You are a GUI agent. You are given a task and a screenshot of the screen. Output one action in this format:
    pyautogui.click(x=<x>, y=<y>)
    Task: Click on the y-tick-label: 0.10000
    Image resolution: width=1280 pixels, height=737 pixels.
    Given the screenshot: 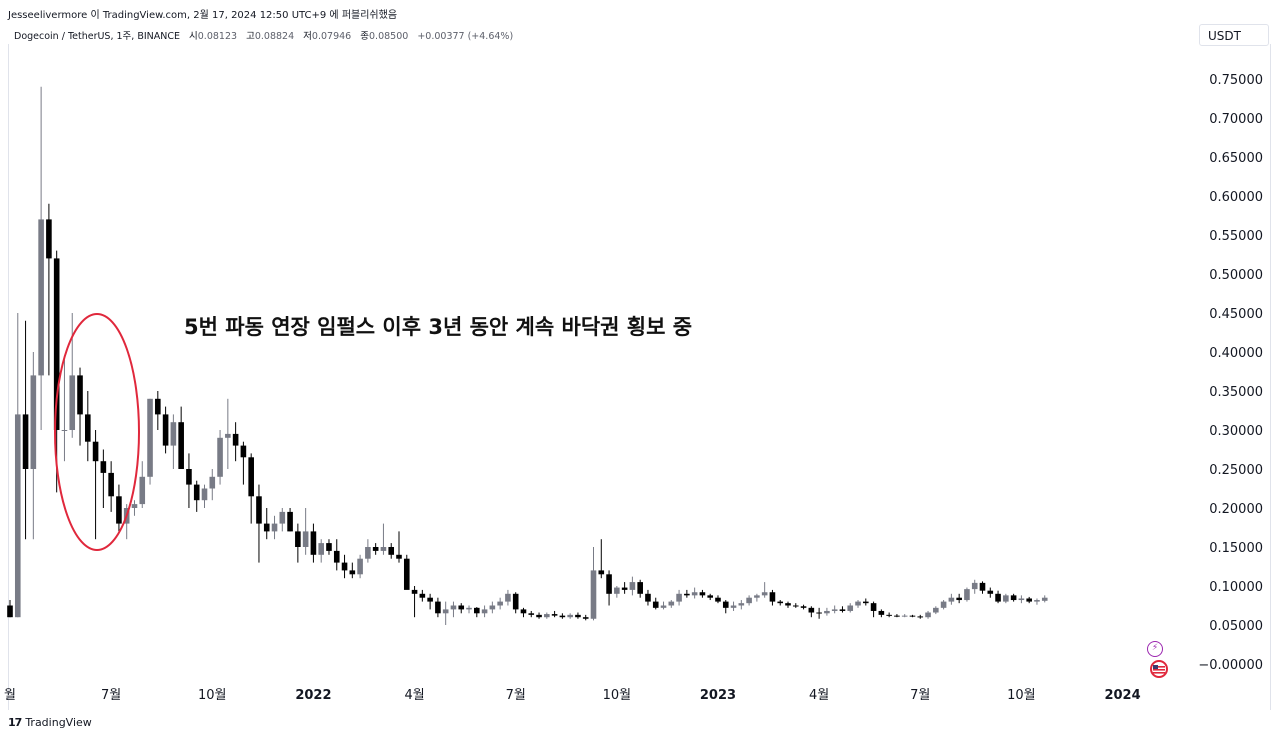 What is the action you would take?
    pyautogui.click(x=1236, y=587)
    